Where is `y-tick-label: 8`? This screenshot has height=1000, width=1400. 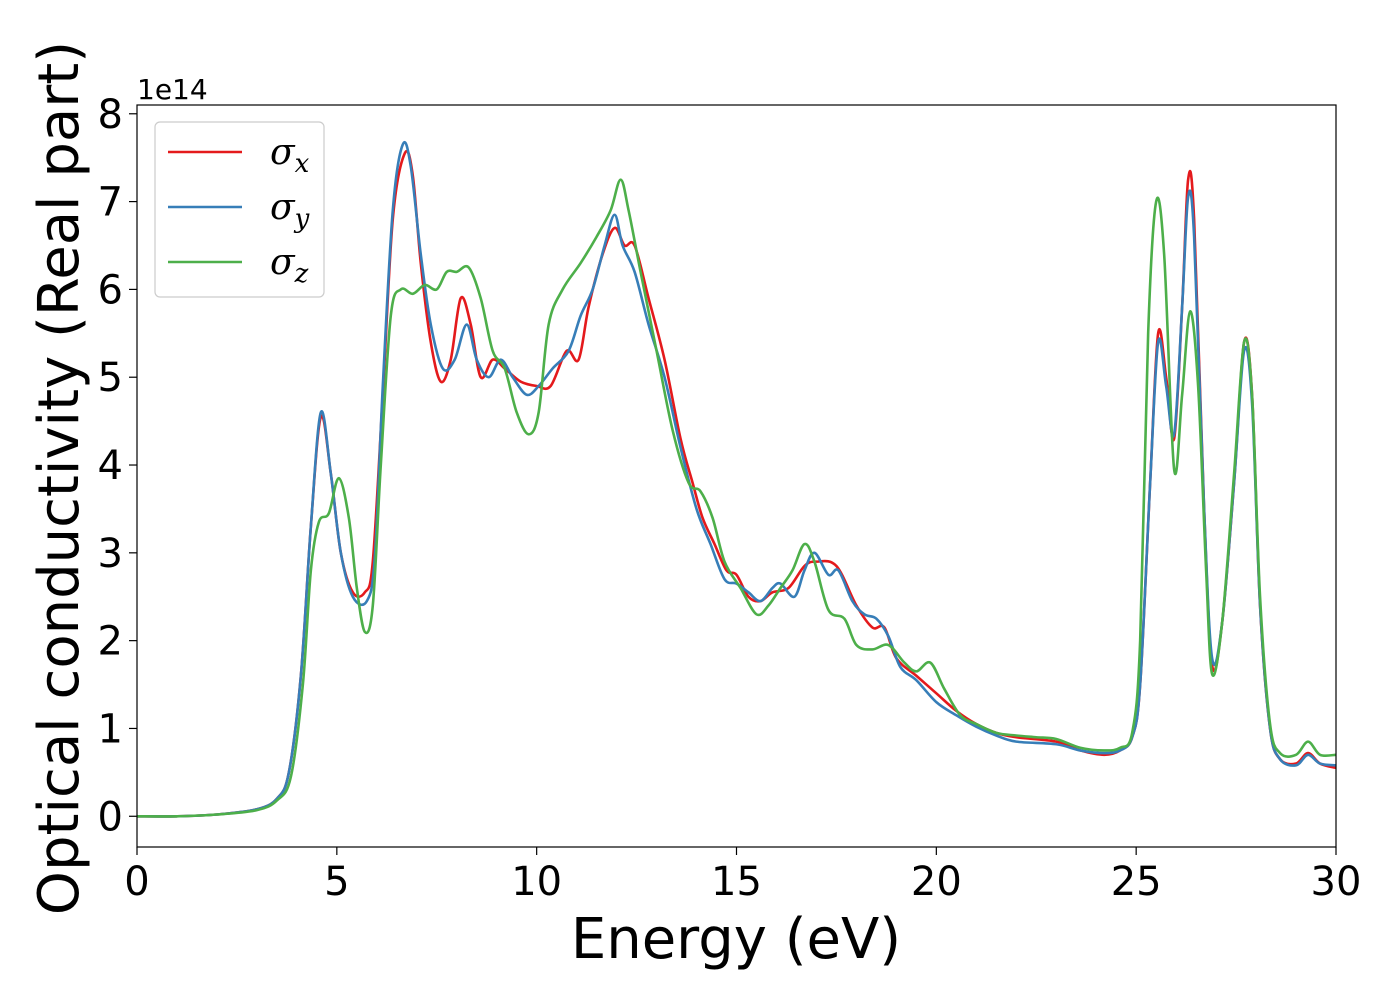
y-tick-label: 8 is located at coordinates (110, 115).